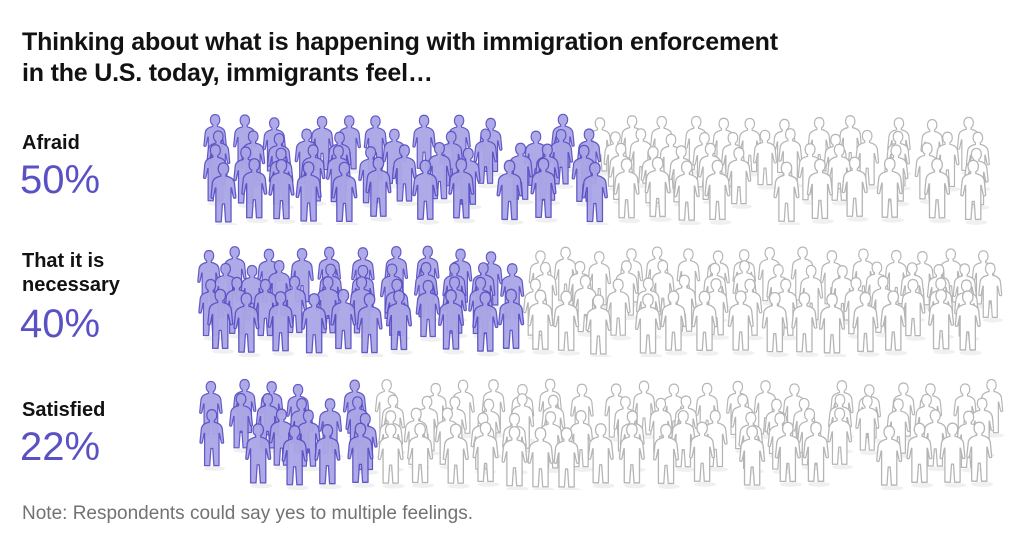 This screenshot has height=535, width=1024. I want to click on row-percent: 50%, so click(60, 180).